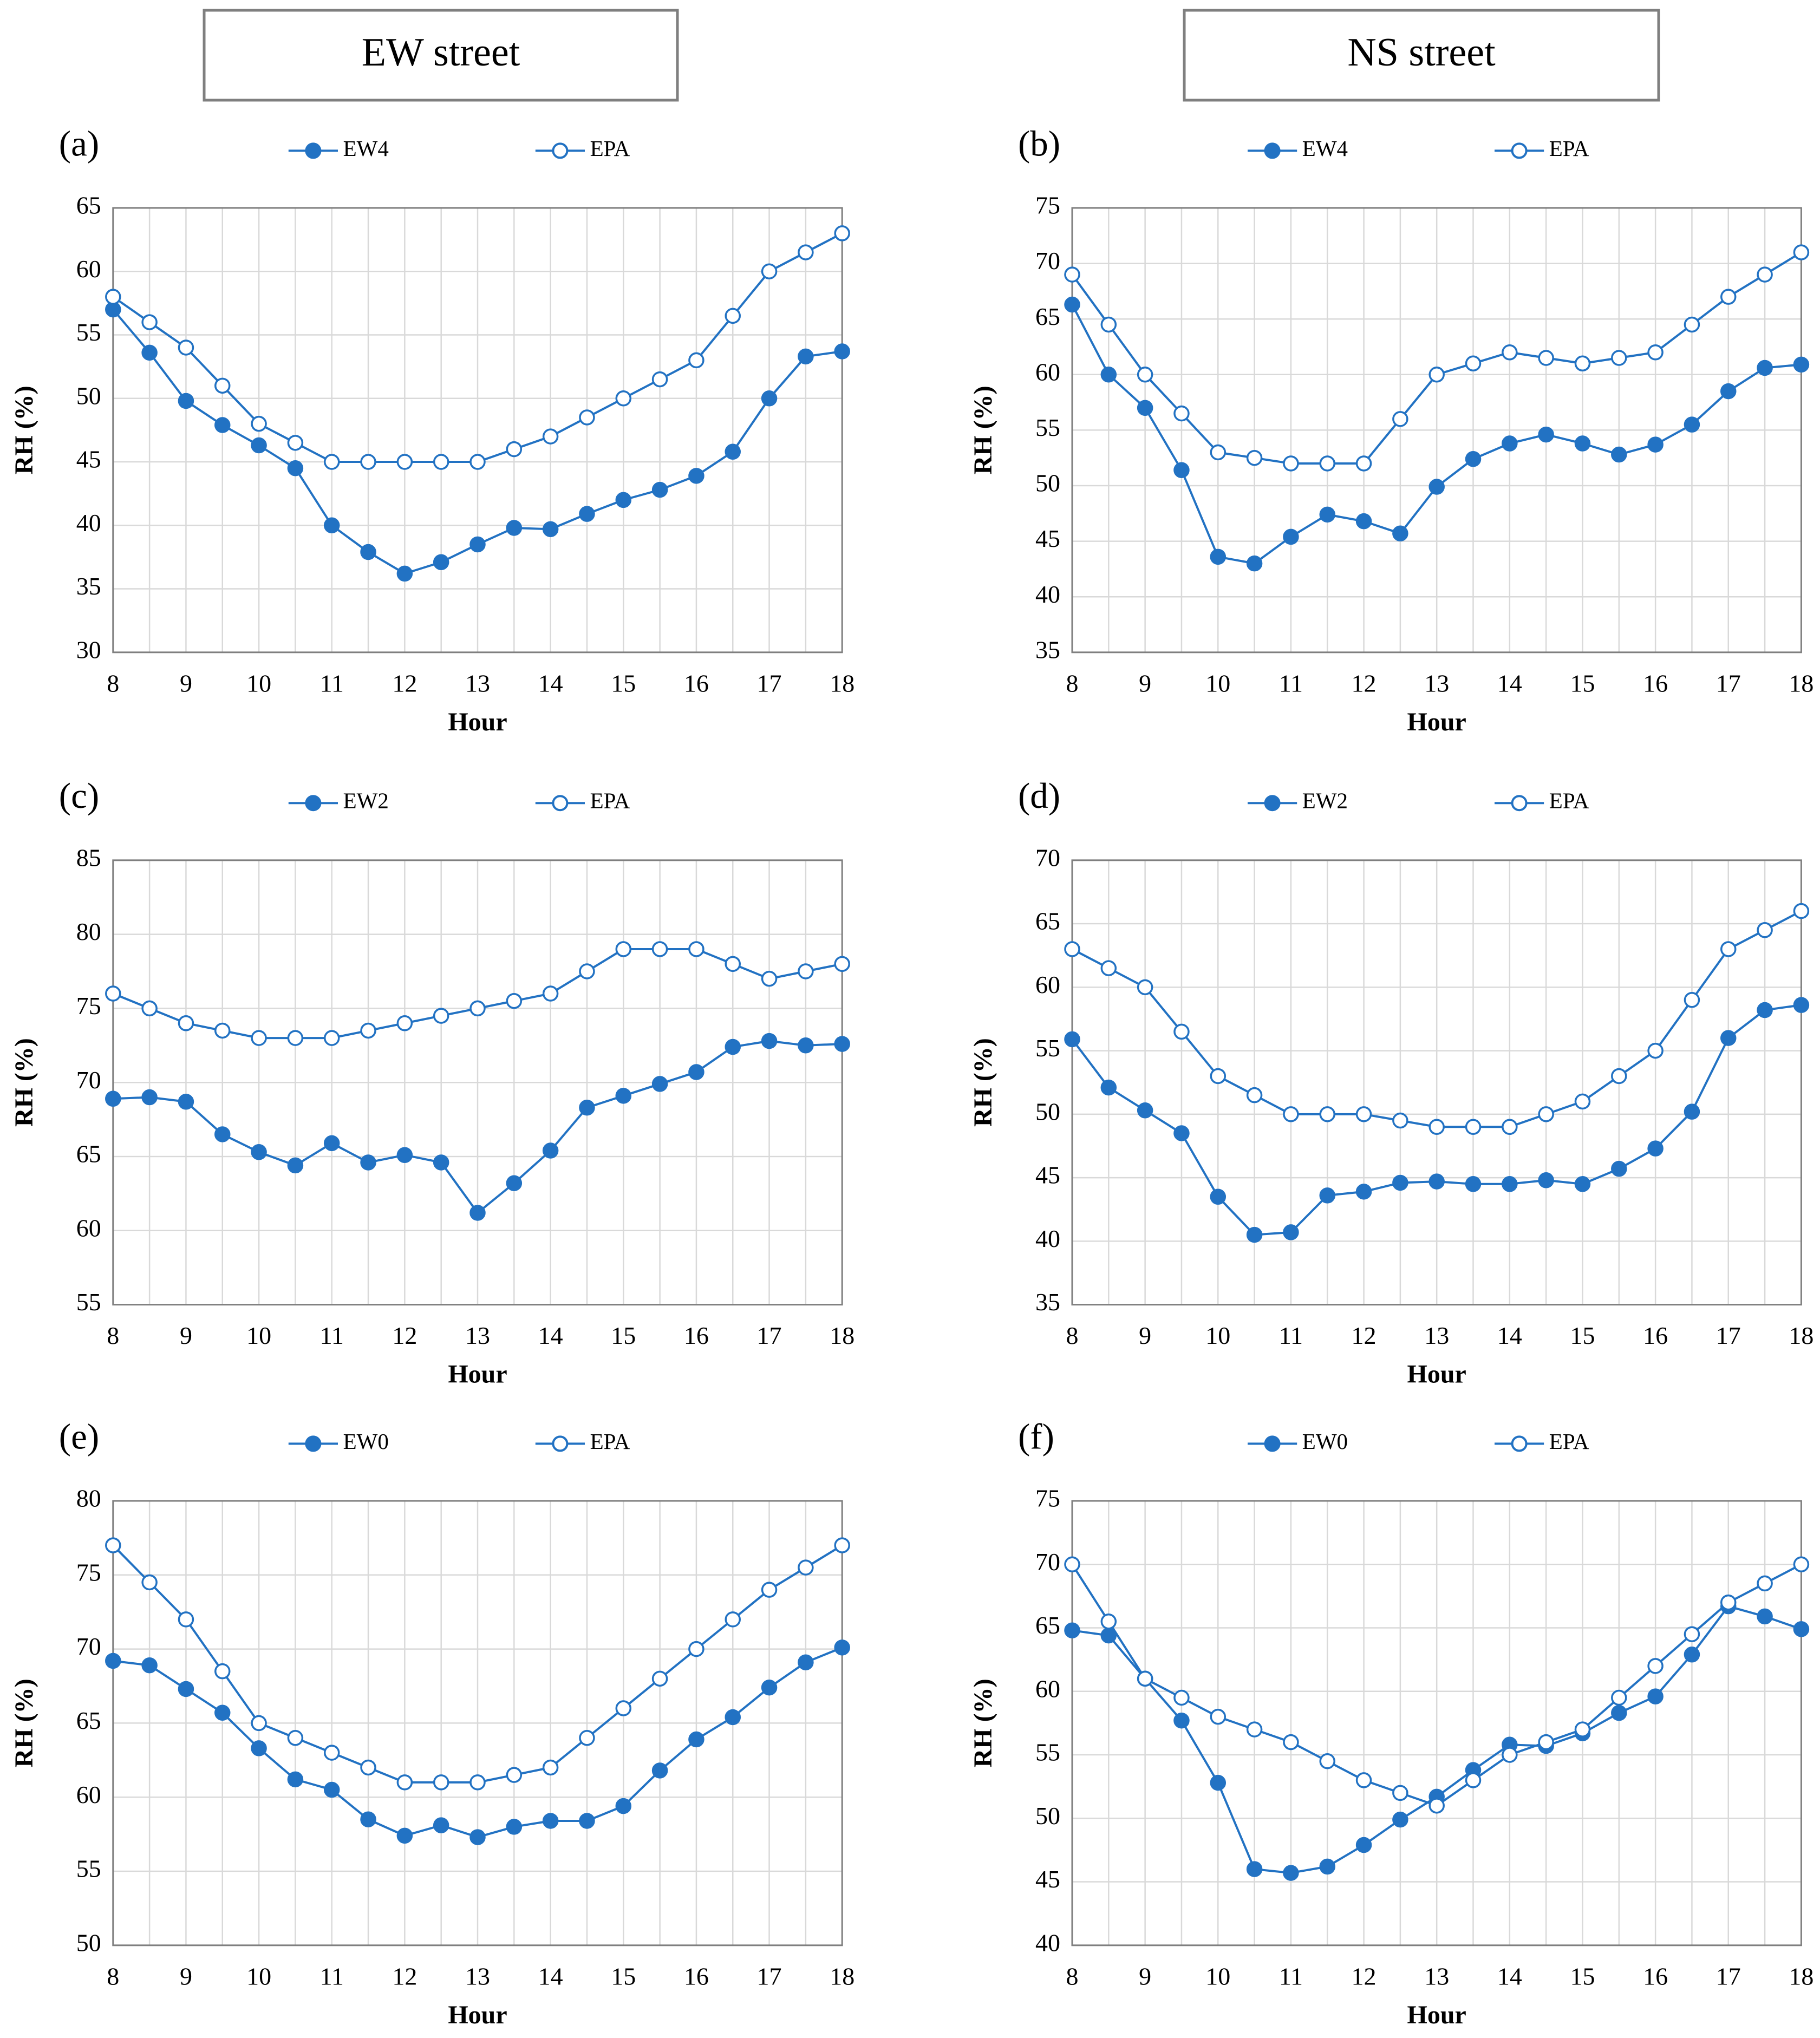 This screenshot has width=1820, height=2038. I want to click on legend-label: EPA, so click(1569, 800).